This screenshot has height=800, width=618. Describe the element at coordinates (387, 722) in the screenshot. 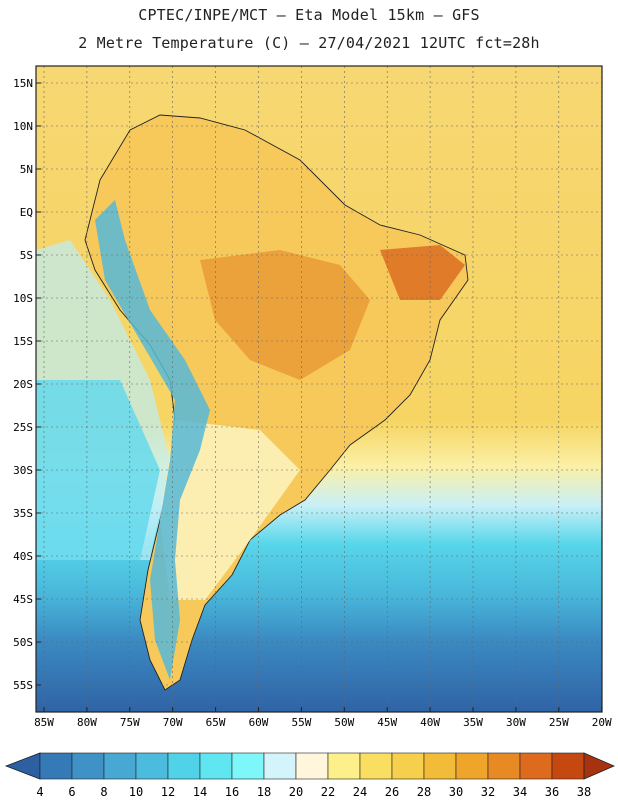

I see `lon-tick-label: 45W` at that location.